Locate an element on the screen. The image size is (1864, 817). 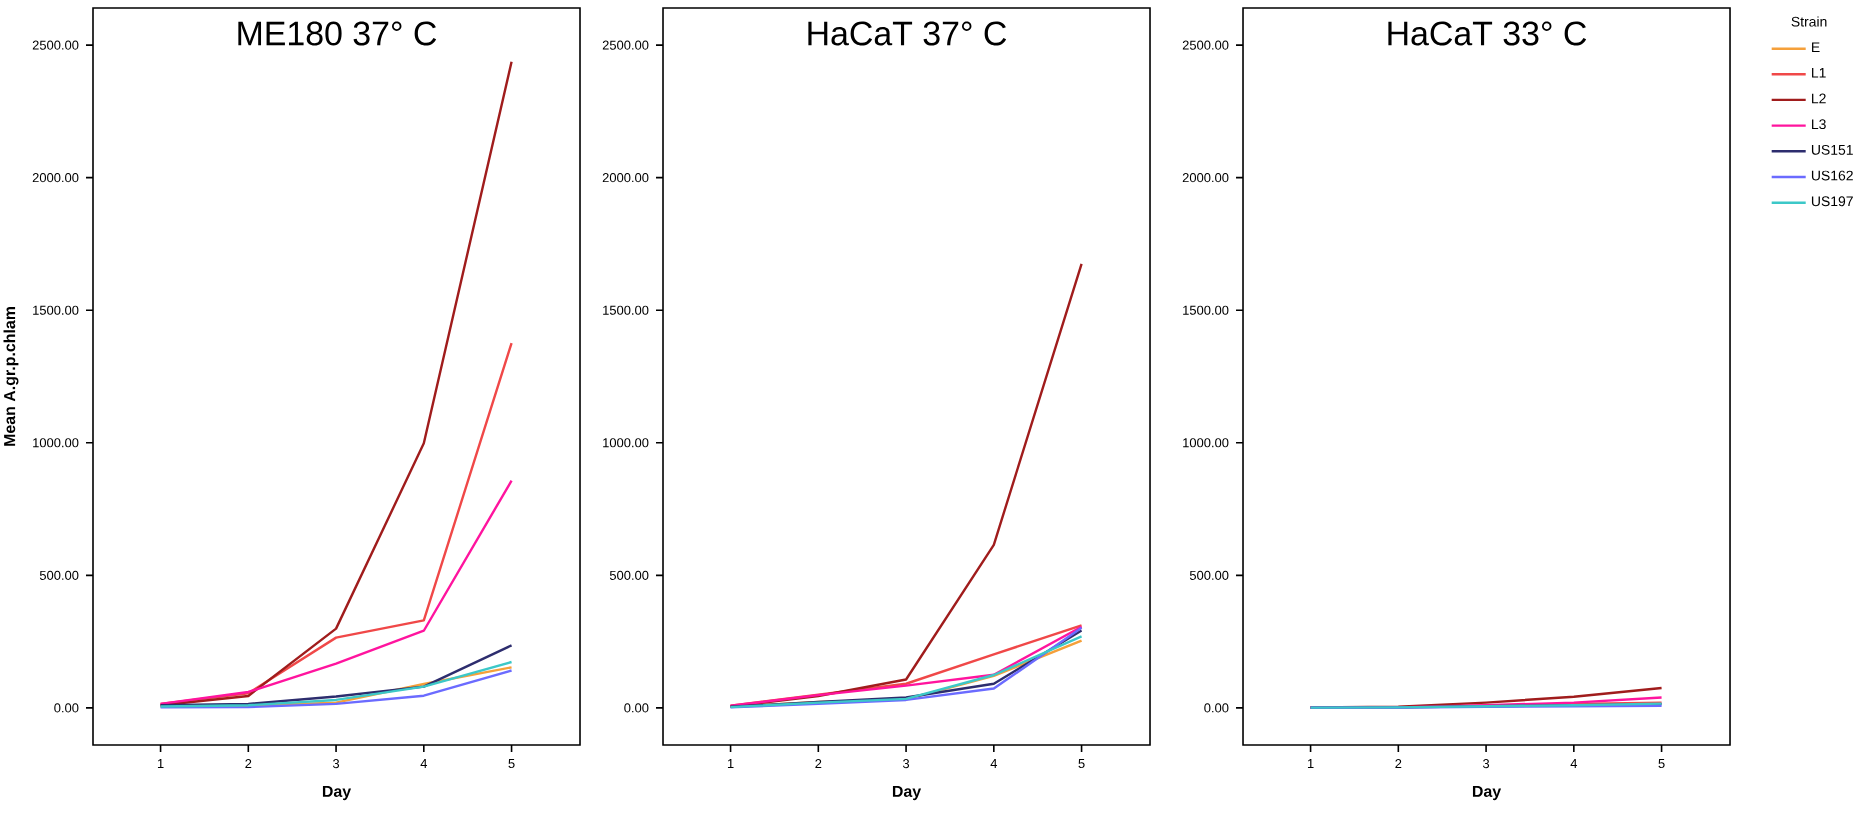
y-axis-title: Mean A.gr.p.chlam is located at coordinates (11, 376).